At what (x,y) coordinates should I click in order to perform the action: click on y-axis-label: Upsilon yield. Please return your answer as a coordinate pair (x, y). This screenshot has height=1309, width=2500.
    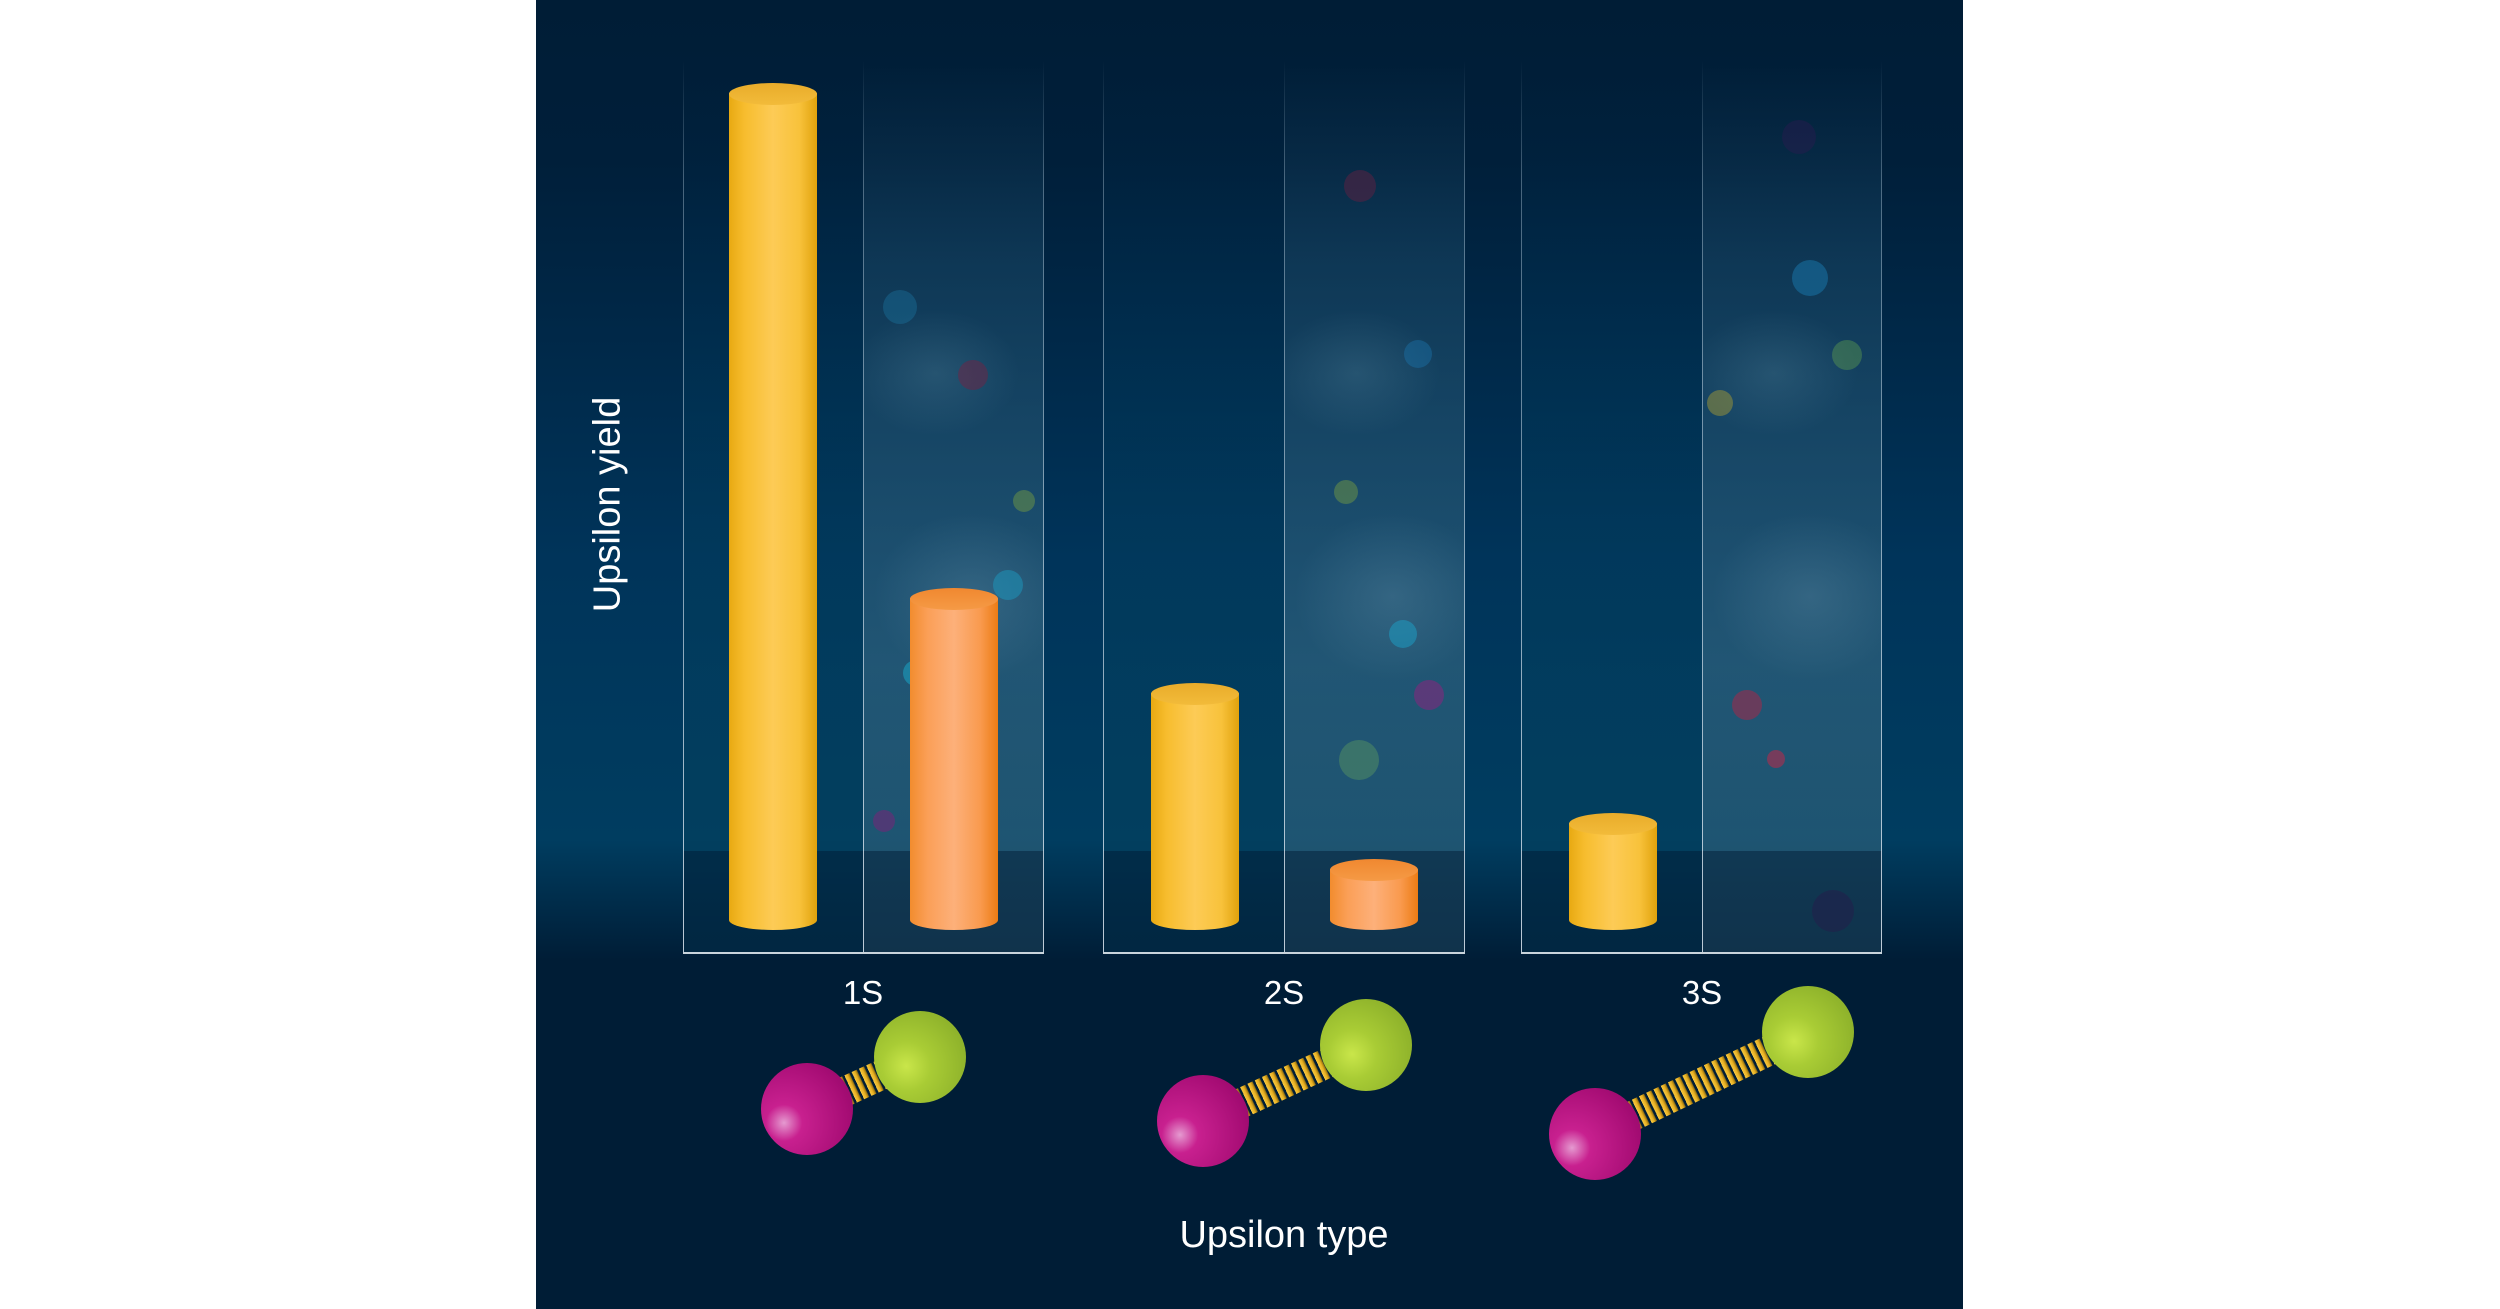
    Looking at the image, I should click on (607, 504).